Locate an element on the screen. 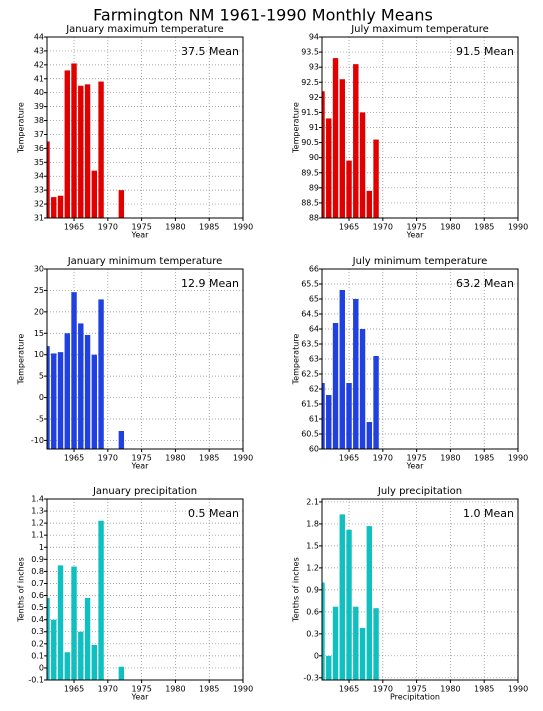 The image size is (543, 711). y-tick-label: 20 is located at coordinates (39, 311).